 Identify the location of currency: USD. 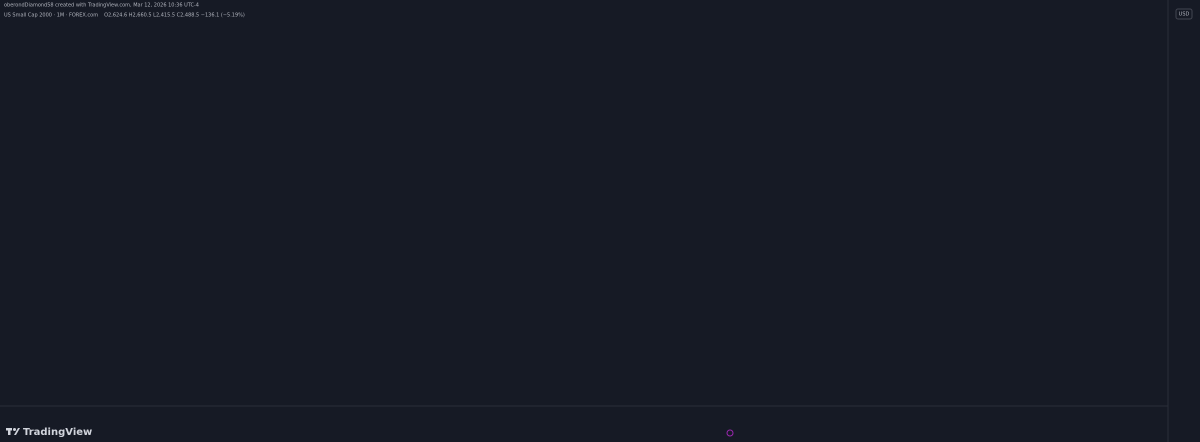
(1184, 15).